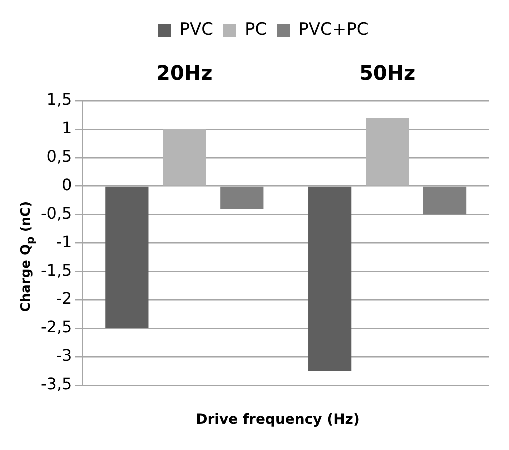 The width and height of the screenshot is (509, 450). Describe the element at coordinates (56, 270) in the screenshot. I see `y-tick-label: -1,5` at that location.